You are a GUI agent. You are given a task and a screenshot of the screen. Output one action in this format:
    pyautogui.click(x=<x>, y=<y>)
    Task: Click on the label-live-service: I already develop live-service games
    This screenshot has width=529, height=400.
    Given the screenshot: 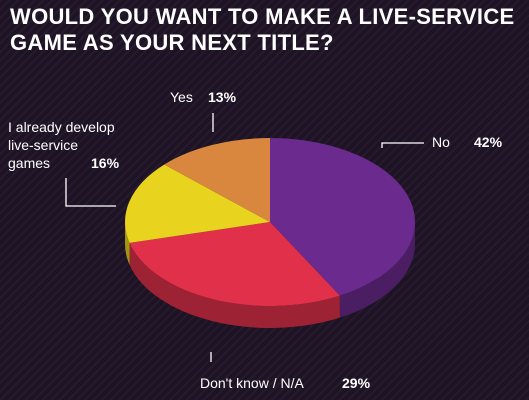 What is the action you would take?
    pyautogui.click(x=63, y=145)
    